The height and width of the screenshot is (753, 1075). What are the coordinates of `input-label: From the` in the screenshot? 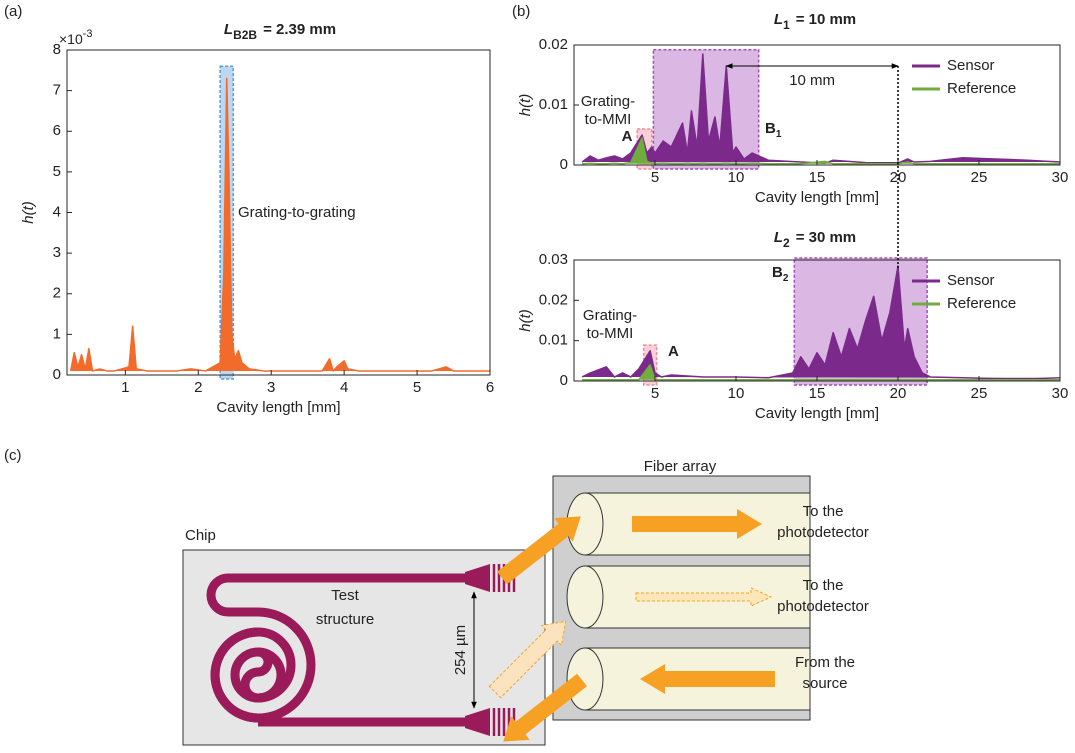 It's located at (825, 662).